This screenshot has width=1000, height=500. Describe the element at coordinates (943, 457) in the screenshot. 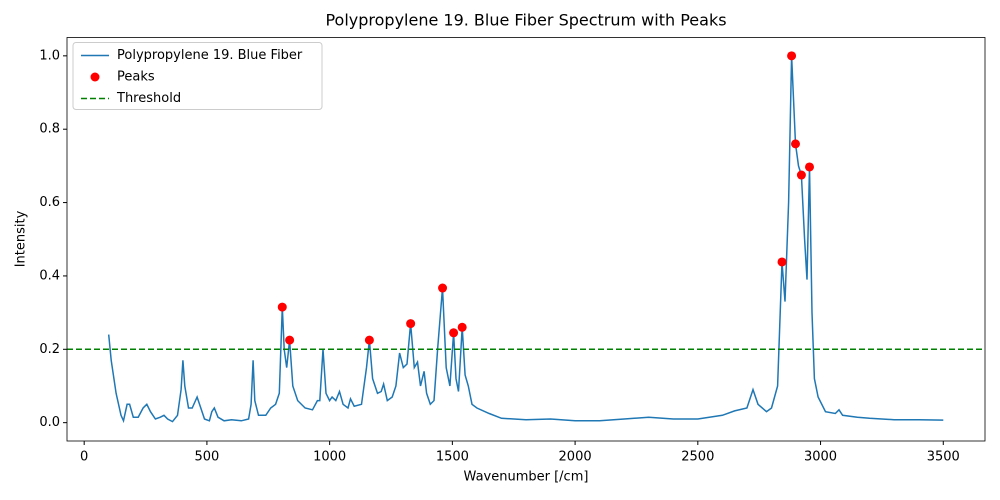

I see `x-tick-label: 3500` at that location.